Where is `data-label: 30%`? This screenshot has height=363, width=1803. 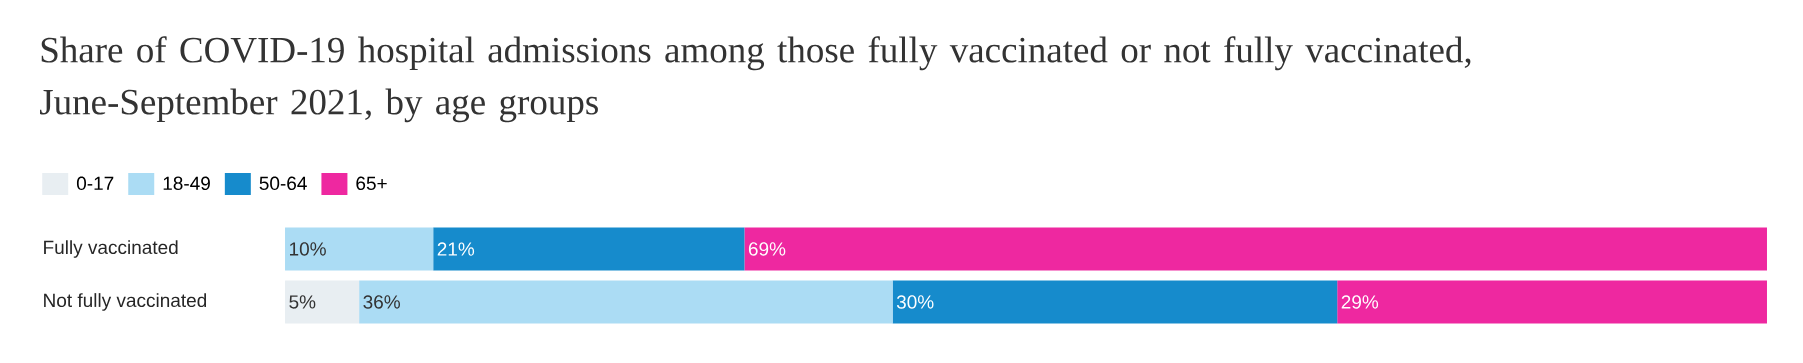 data-label: 30% is located at coordinates (915, 302).